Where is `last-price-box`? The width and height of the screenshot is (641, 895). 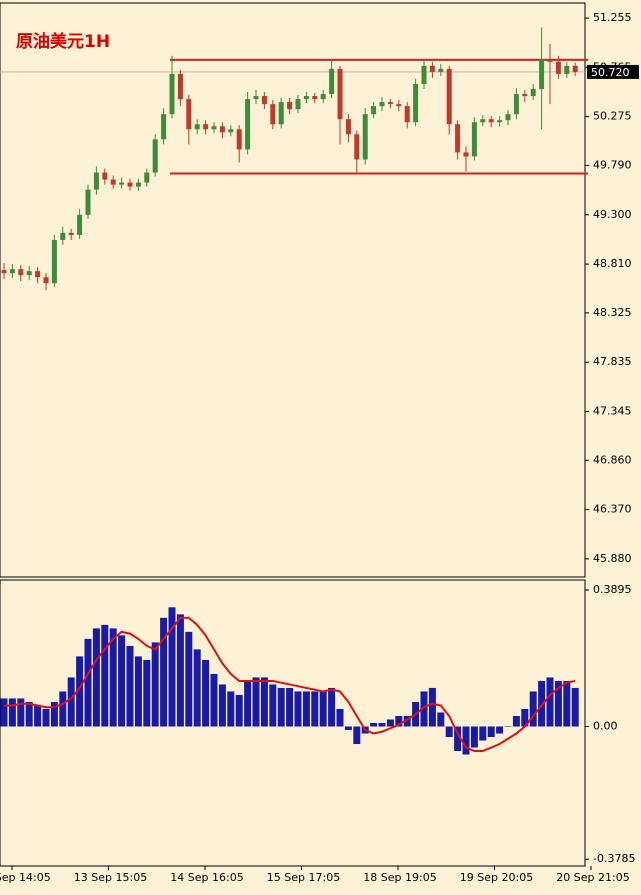
last-price-box is located at coordinates (613, 71).